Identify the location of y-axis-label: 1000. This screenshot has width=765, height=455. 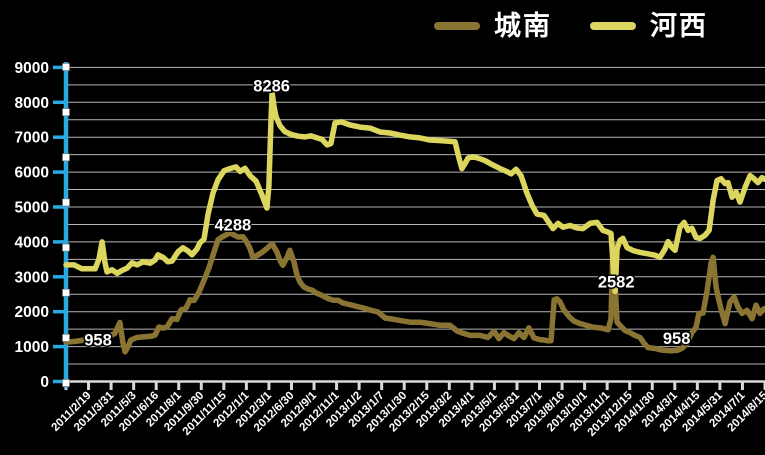
(32, 347).